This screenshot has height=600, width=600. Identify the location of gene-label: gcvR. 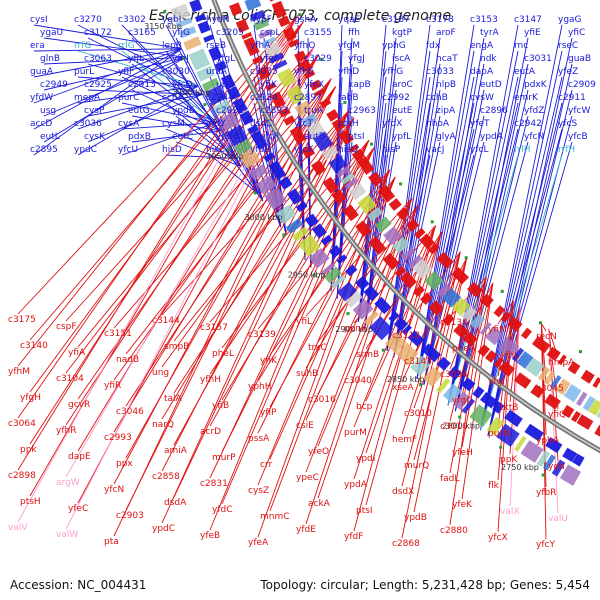
(79, 405).